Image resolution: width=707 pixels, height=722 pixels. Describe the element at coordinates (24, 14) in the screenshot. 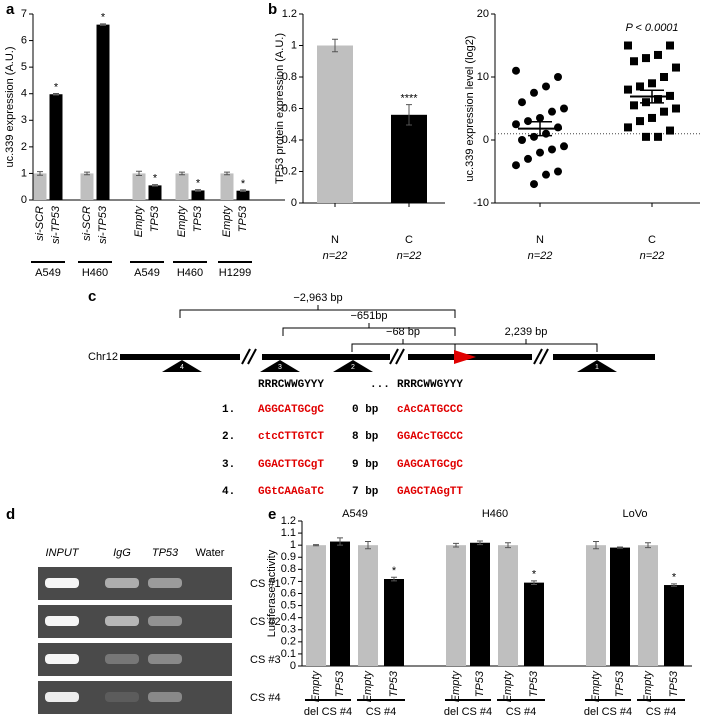

I see `y-tick-label: 7` at that location.